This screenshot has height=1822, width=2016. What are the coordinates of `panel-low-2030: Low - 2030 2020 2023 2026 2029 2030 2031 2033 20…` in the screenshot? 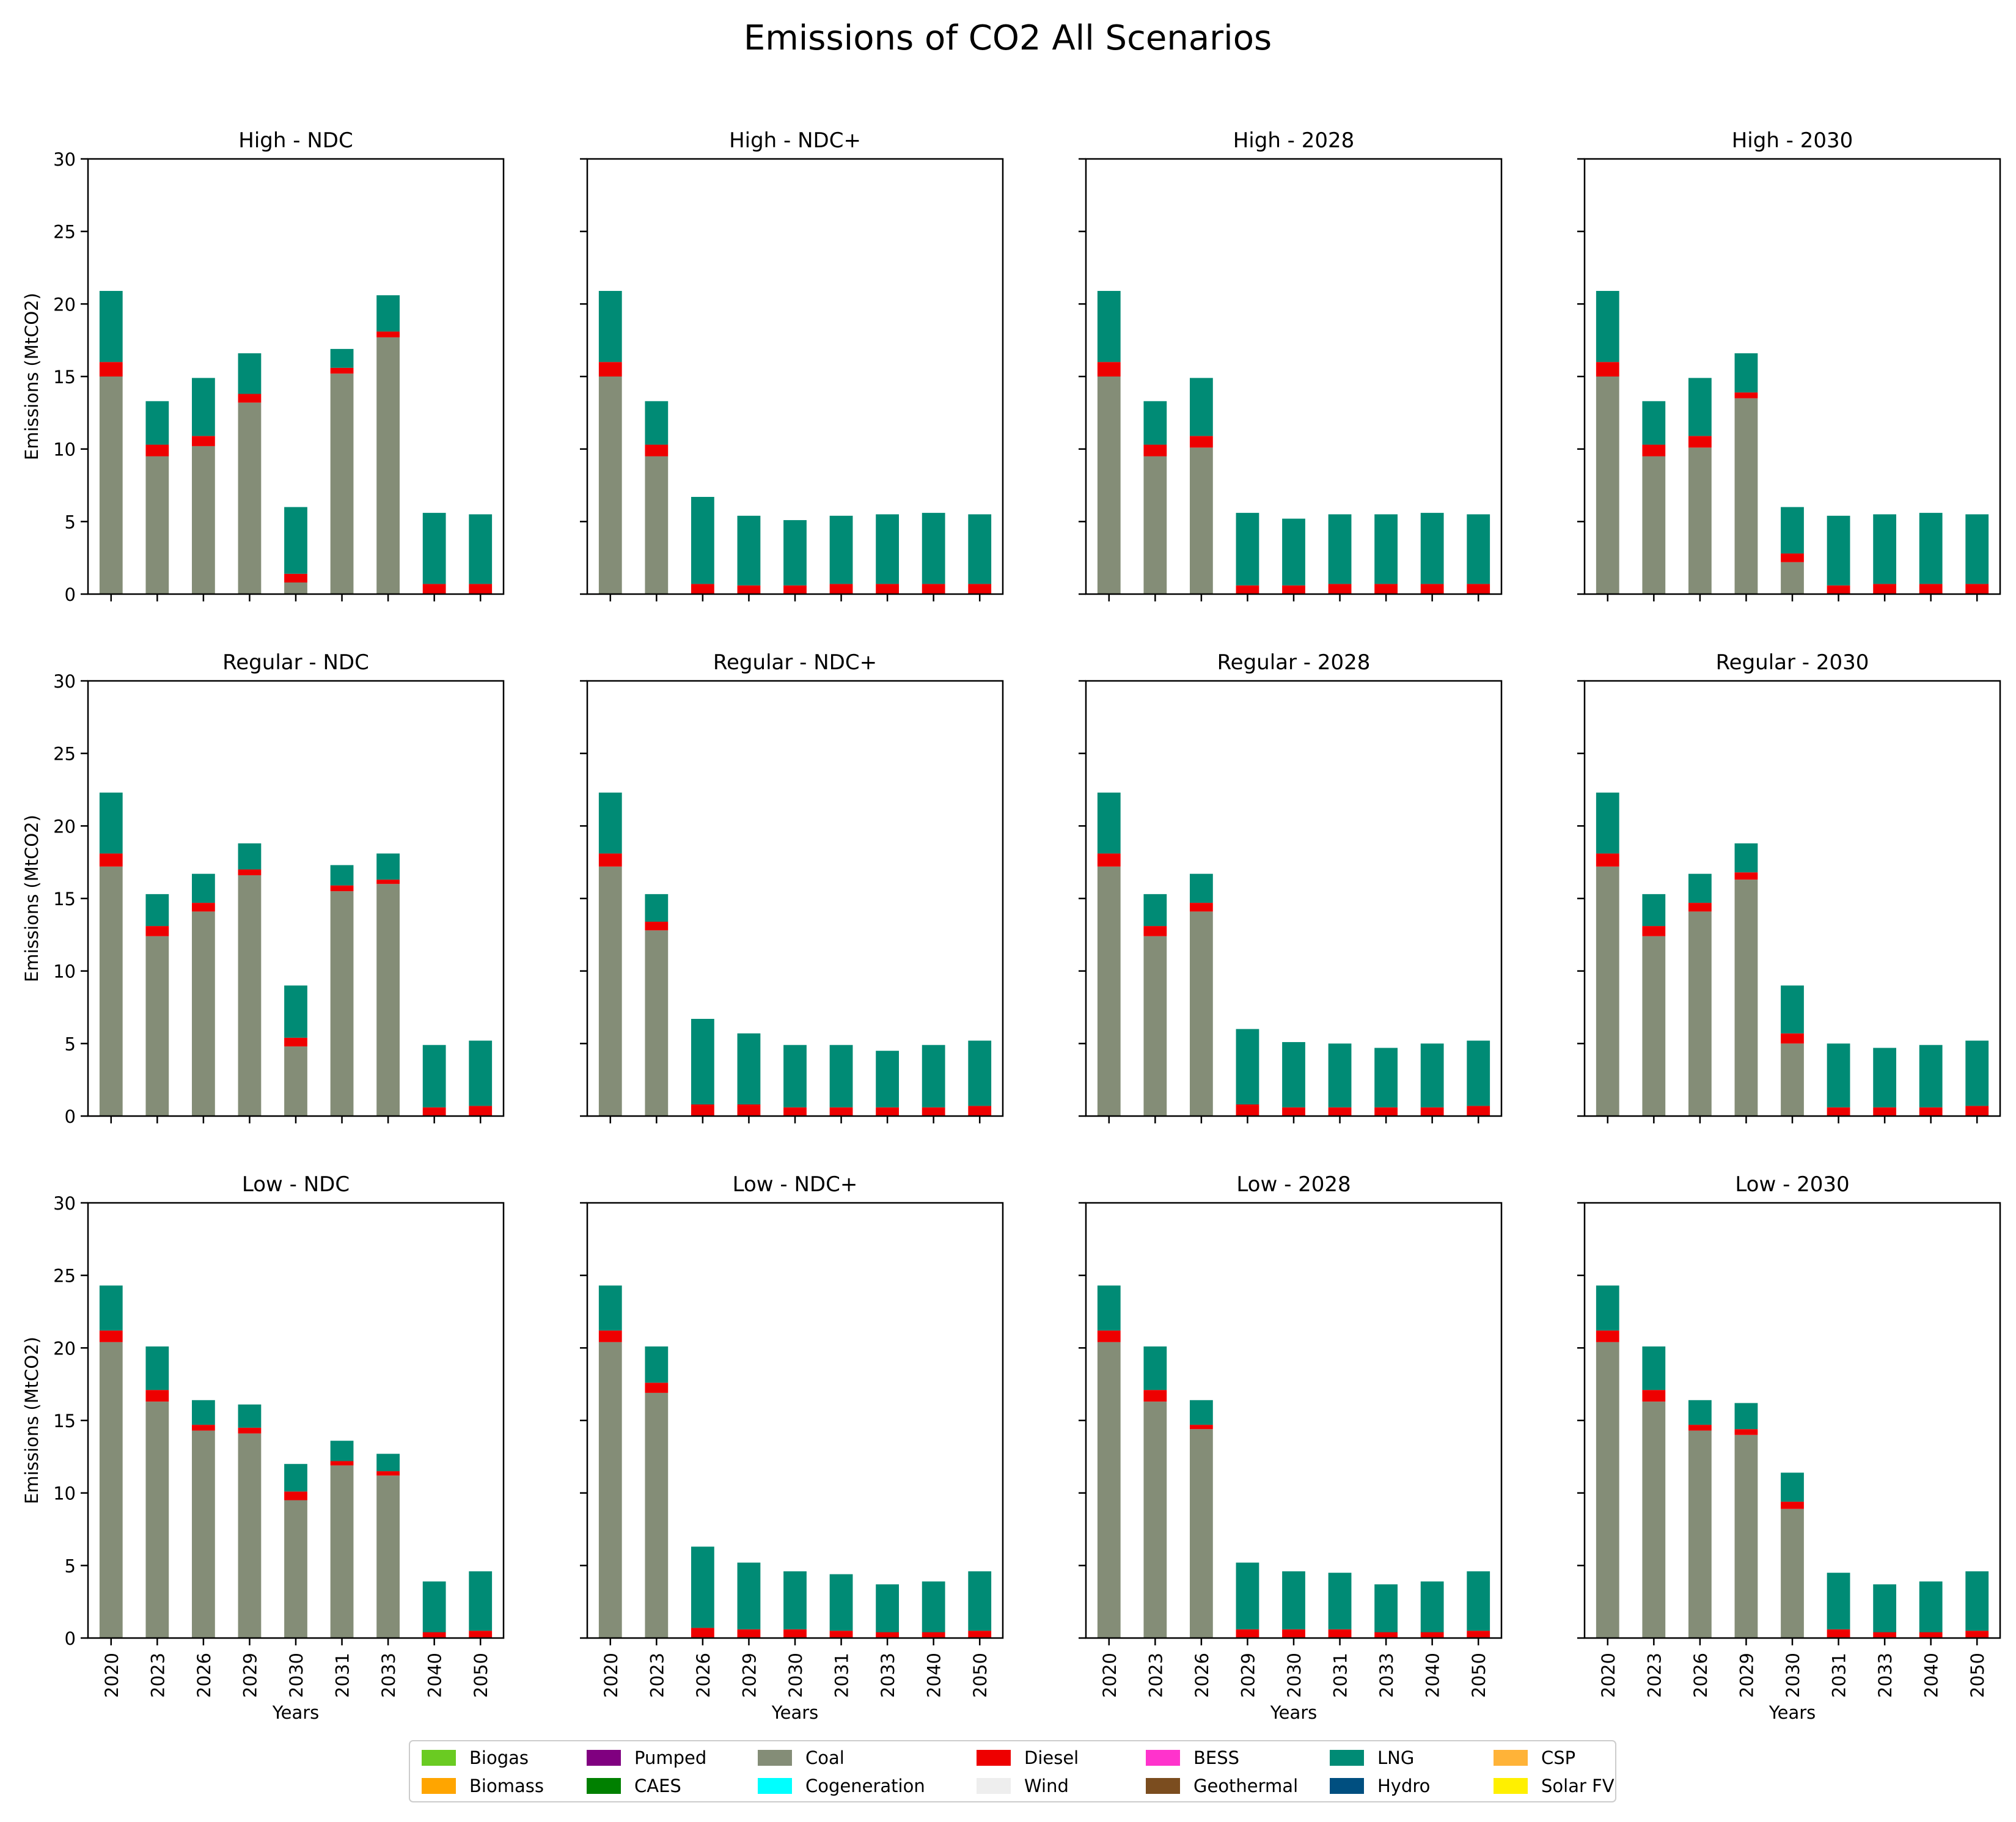 It's located at (1789, 1447).